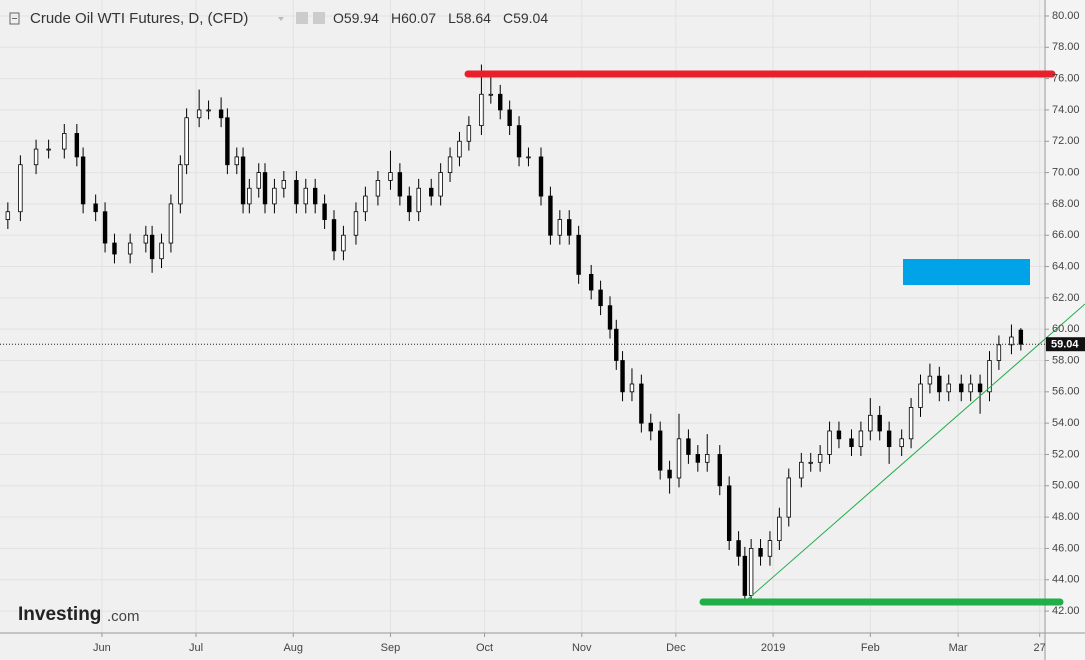 The height and width of the screenshot is (660, 1085). What do you see at coordinates (319, 18) in the screenshot?
I see `settings-icon` at bounding box center [319, 18].